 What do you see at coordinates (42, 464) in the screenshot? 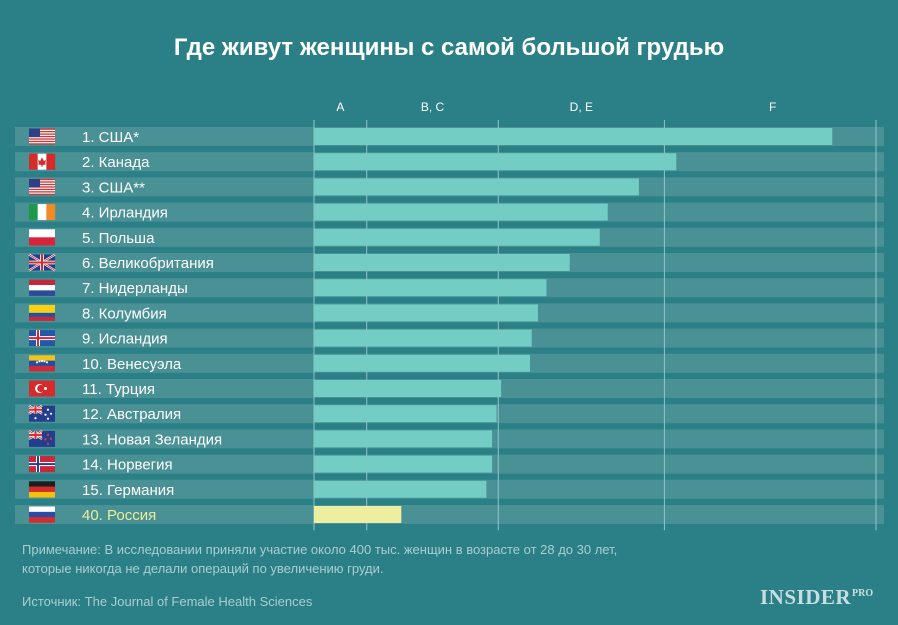
I see `flag-no-icon` at bounding box center [42, 464].